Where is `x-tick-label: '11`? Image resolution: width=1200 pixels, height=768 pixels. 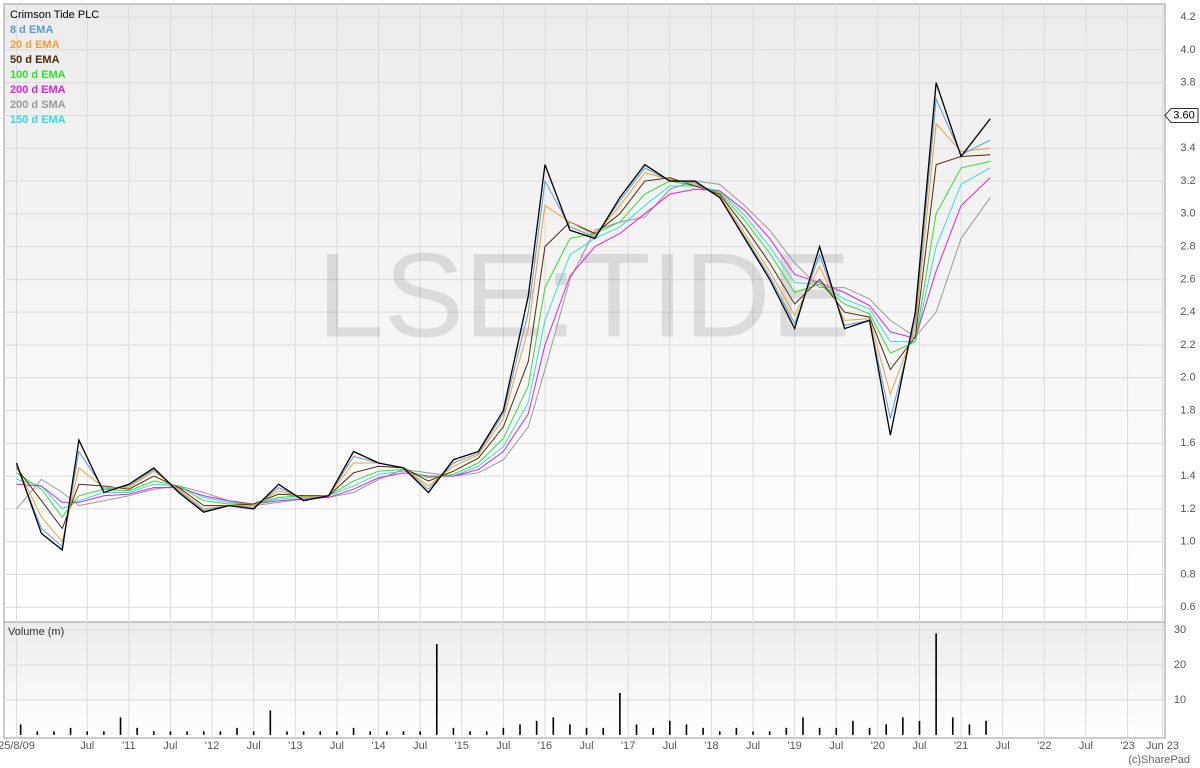 x-tick-label: '11 is located at coordinates (129, 746).